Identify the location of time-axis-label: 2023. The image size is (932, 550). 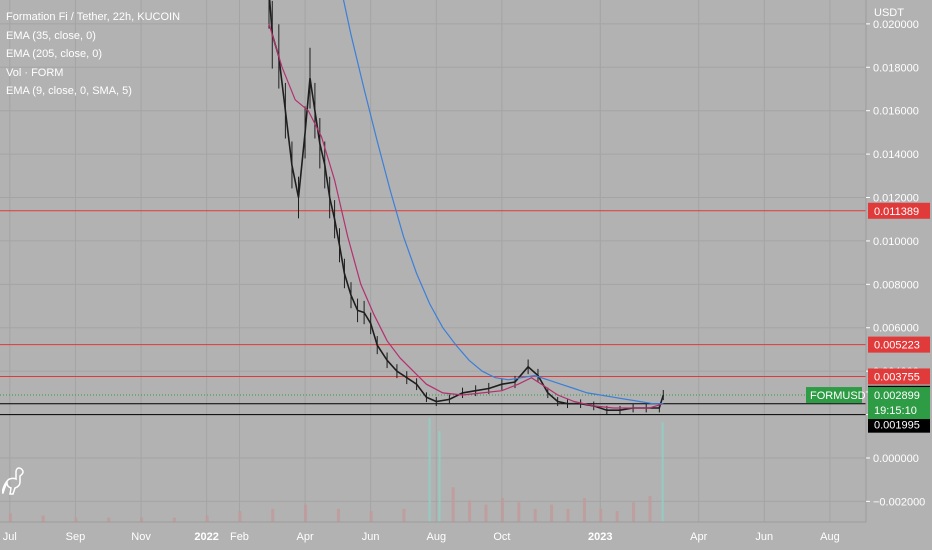
(600, 537).